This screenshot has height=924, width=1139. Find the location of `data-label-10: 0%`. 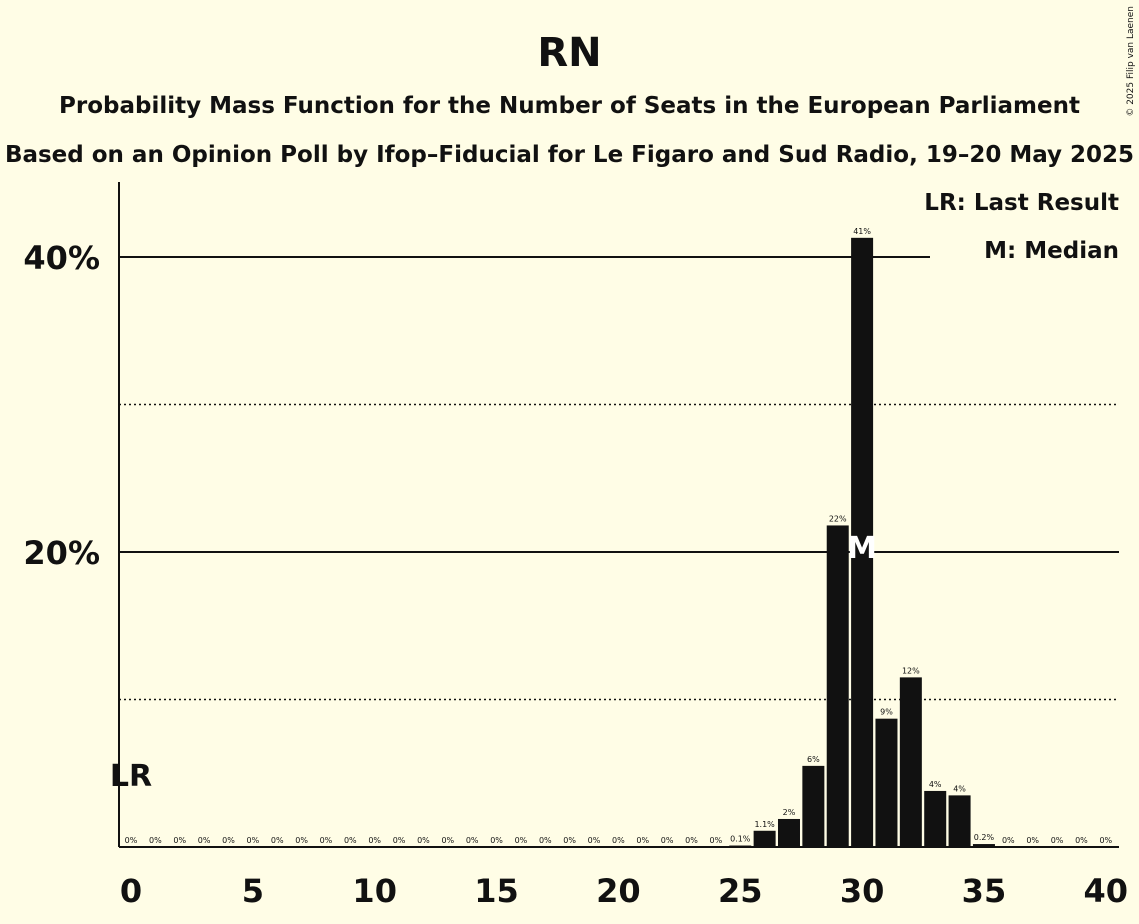

data-label-10: 0% is located at coordinates (374, 840).